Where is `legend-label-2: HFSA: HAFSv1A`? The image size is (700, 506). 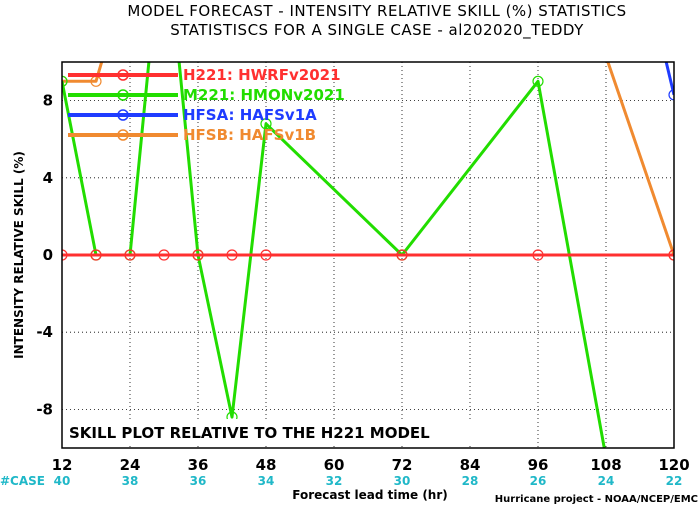
legend-label-2: HFSA: HAFSv1A is located at coordinates (250, 115).